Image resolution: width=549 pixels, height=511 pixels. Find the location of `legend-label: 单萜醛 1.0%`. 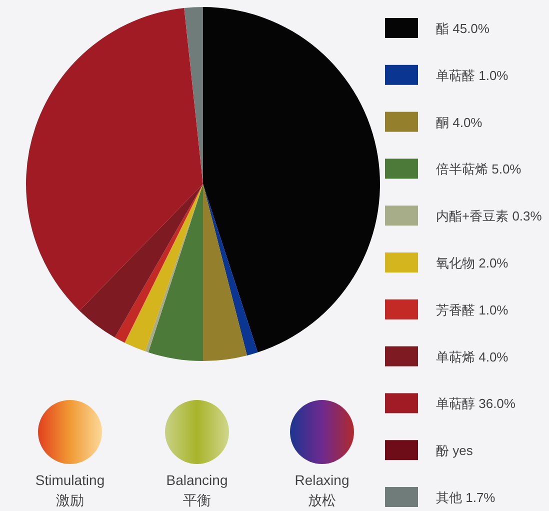

legend-label: 单萜醛 1.0% is located at coordinates (472, 75).